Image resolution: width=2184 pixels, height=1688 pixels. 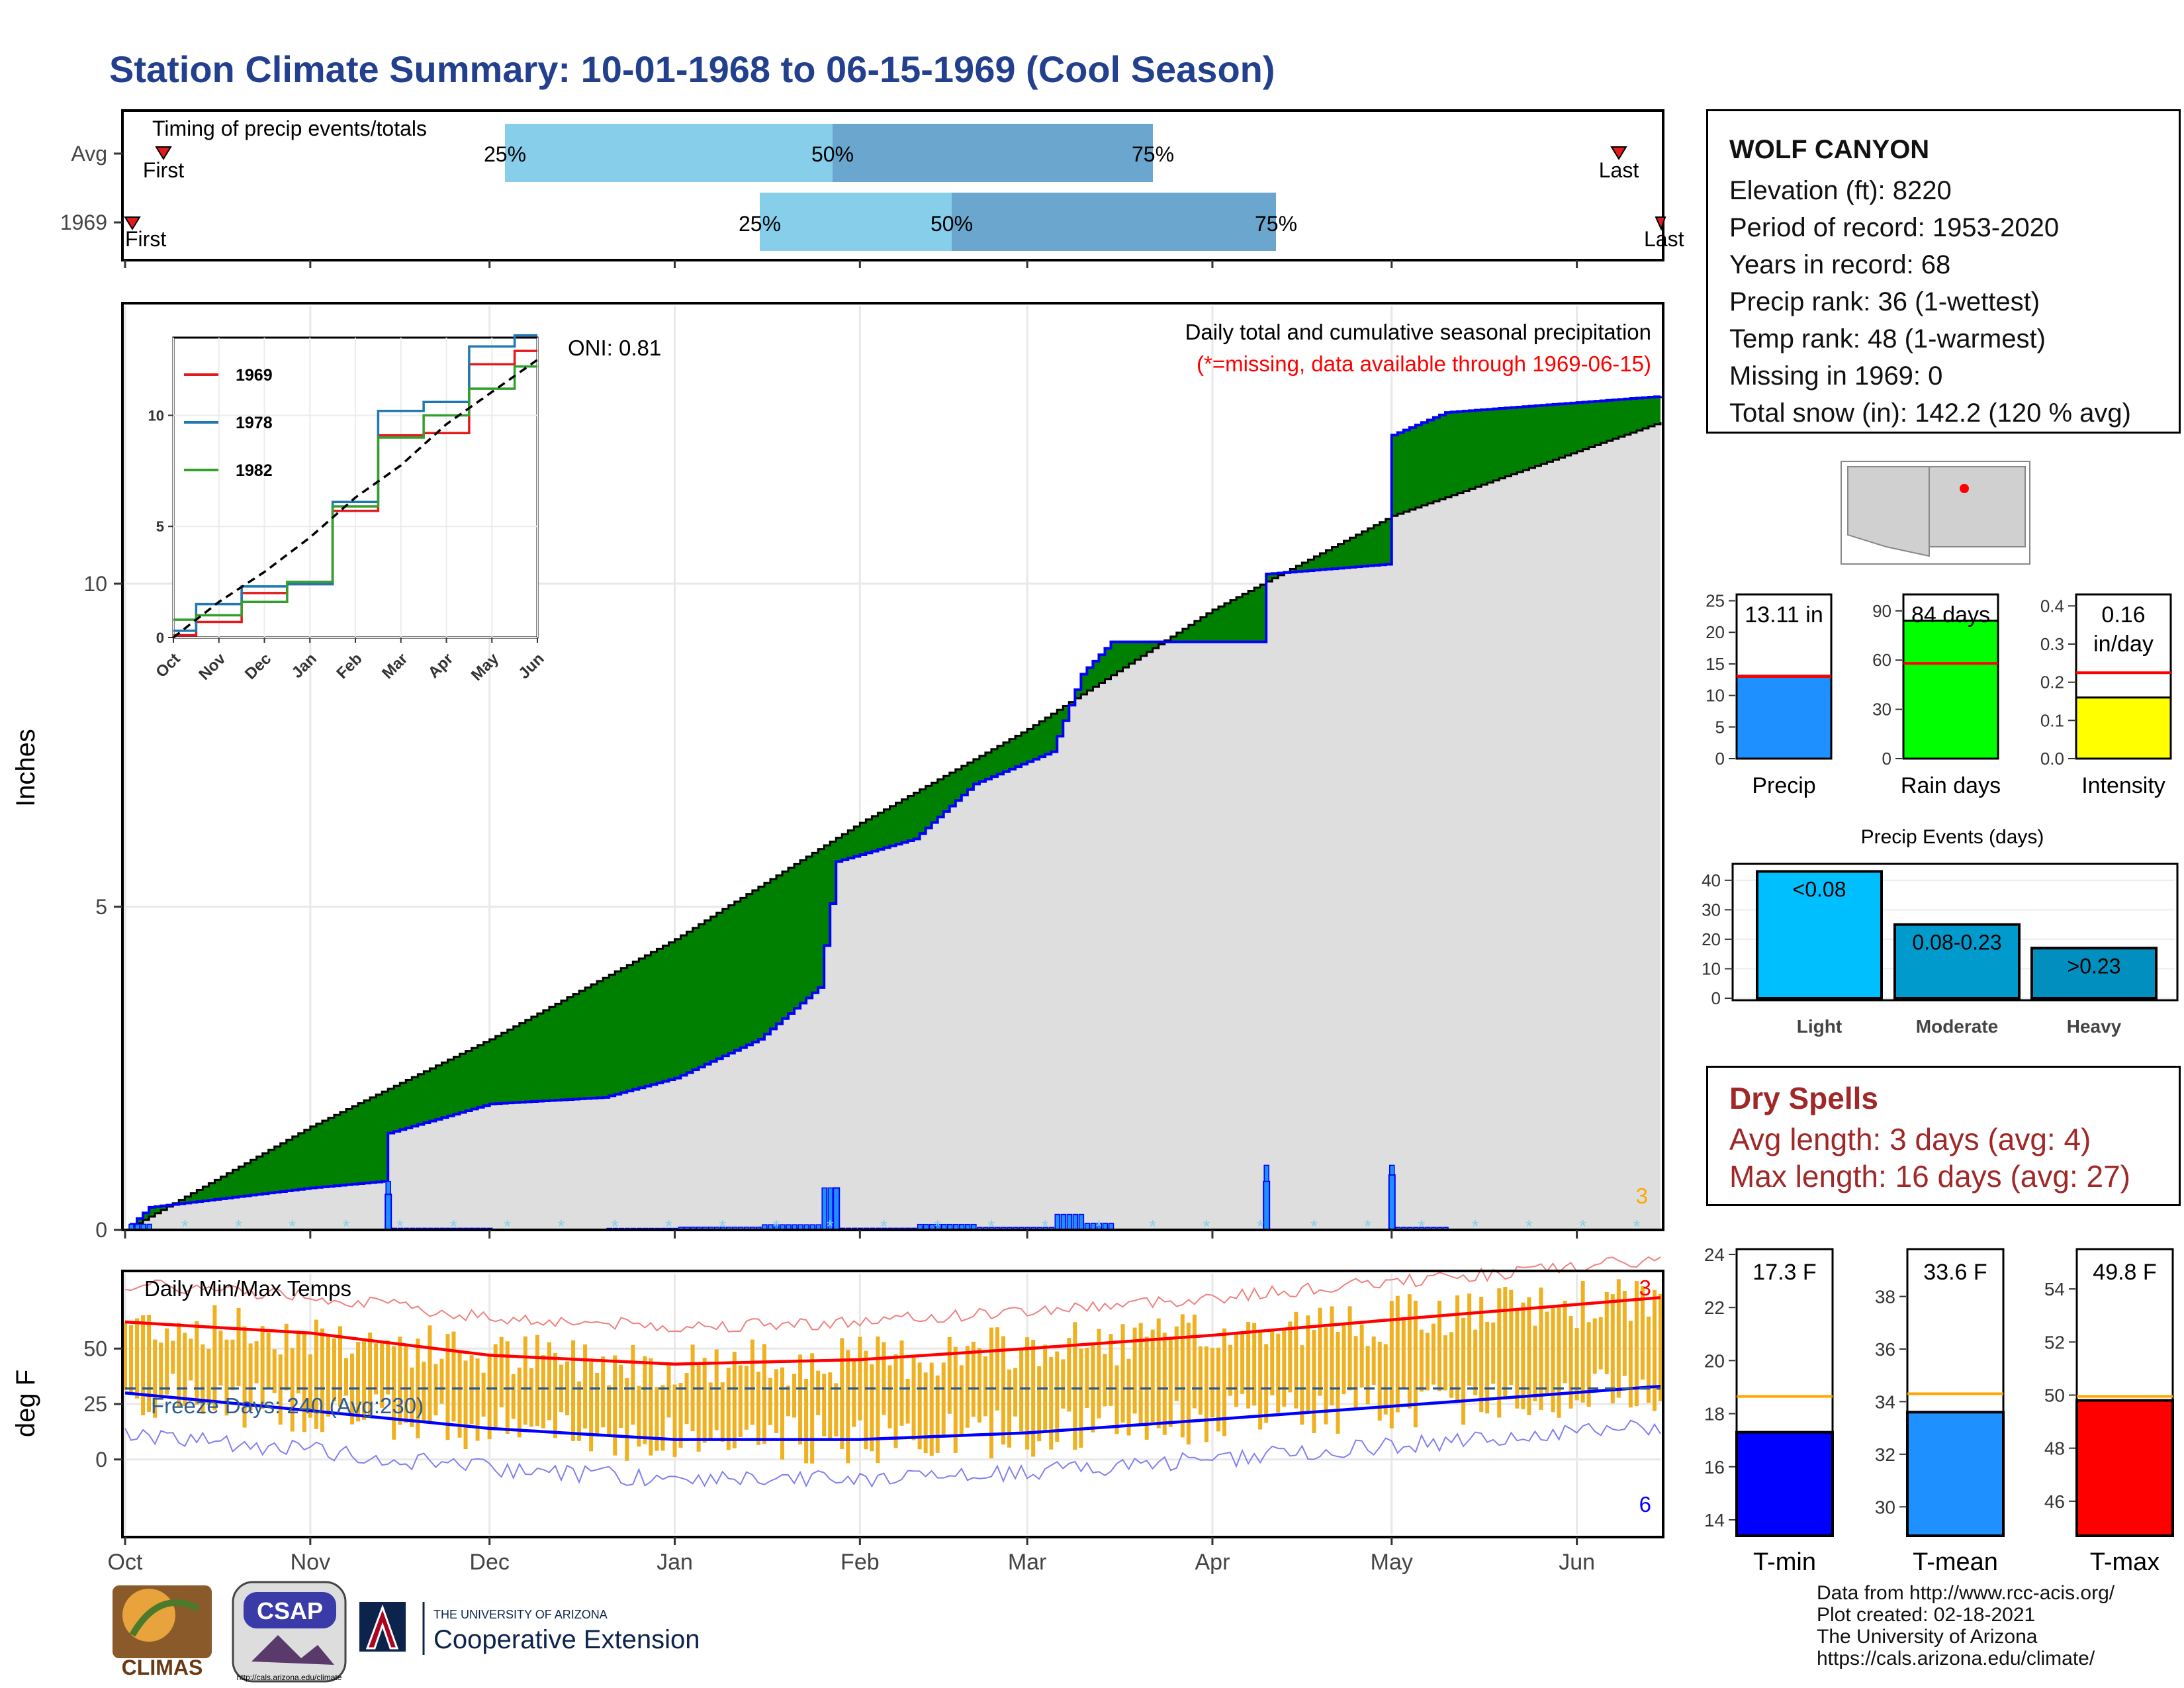 What do you see at coordinates (520, 1614) in the screenshot?
I see `ua-small-text: THE UNIVERSITY OF ARIZONA` at bounding box center [520, 1614].